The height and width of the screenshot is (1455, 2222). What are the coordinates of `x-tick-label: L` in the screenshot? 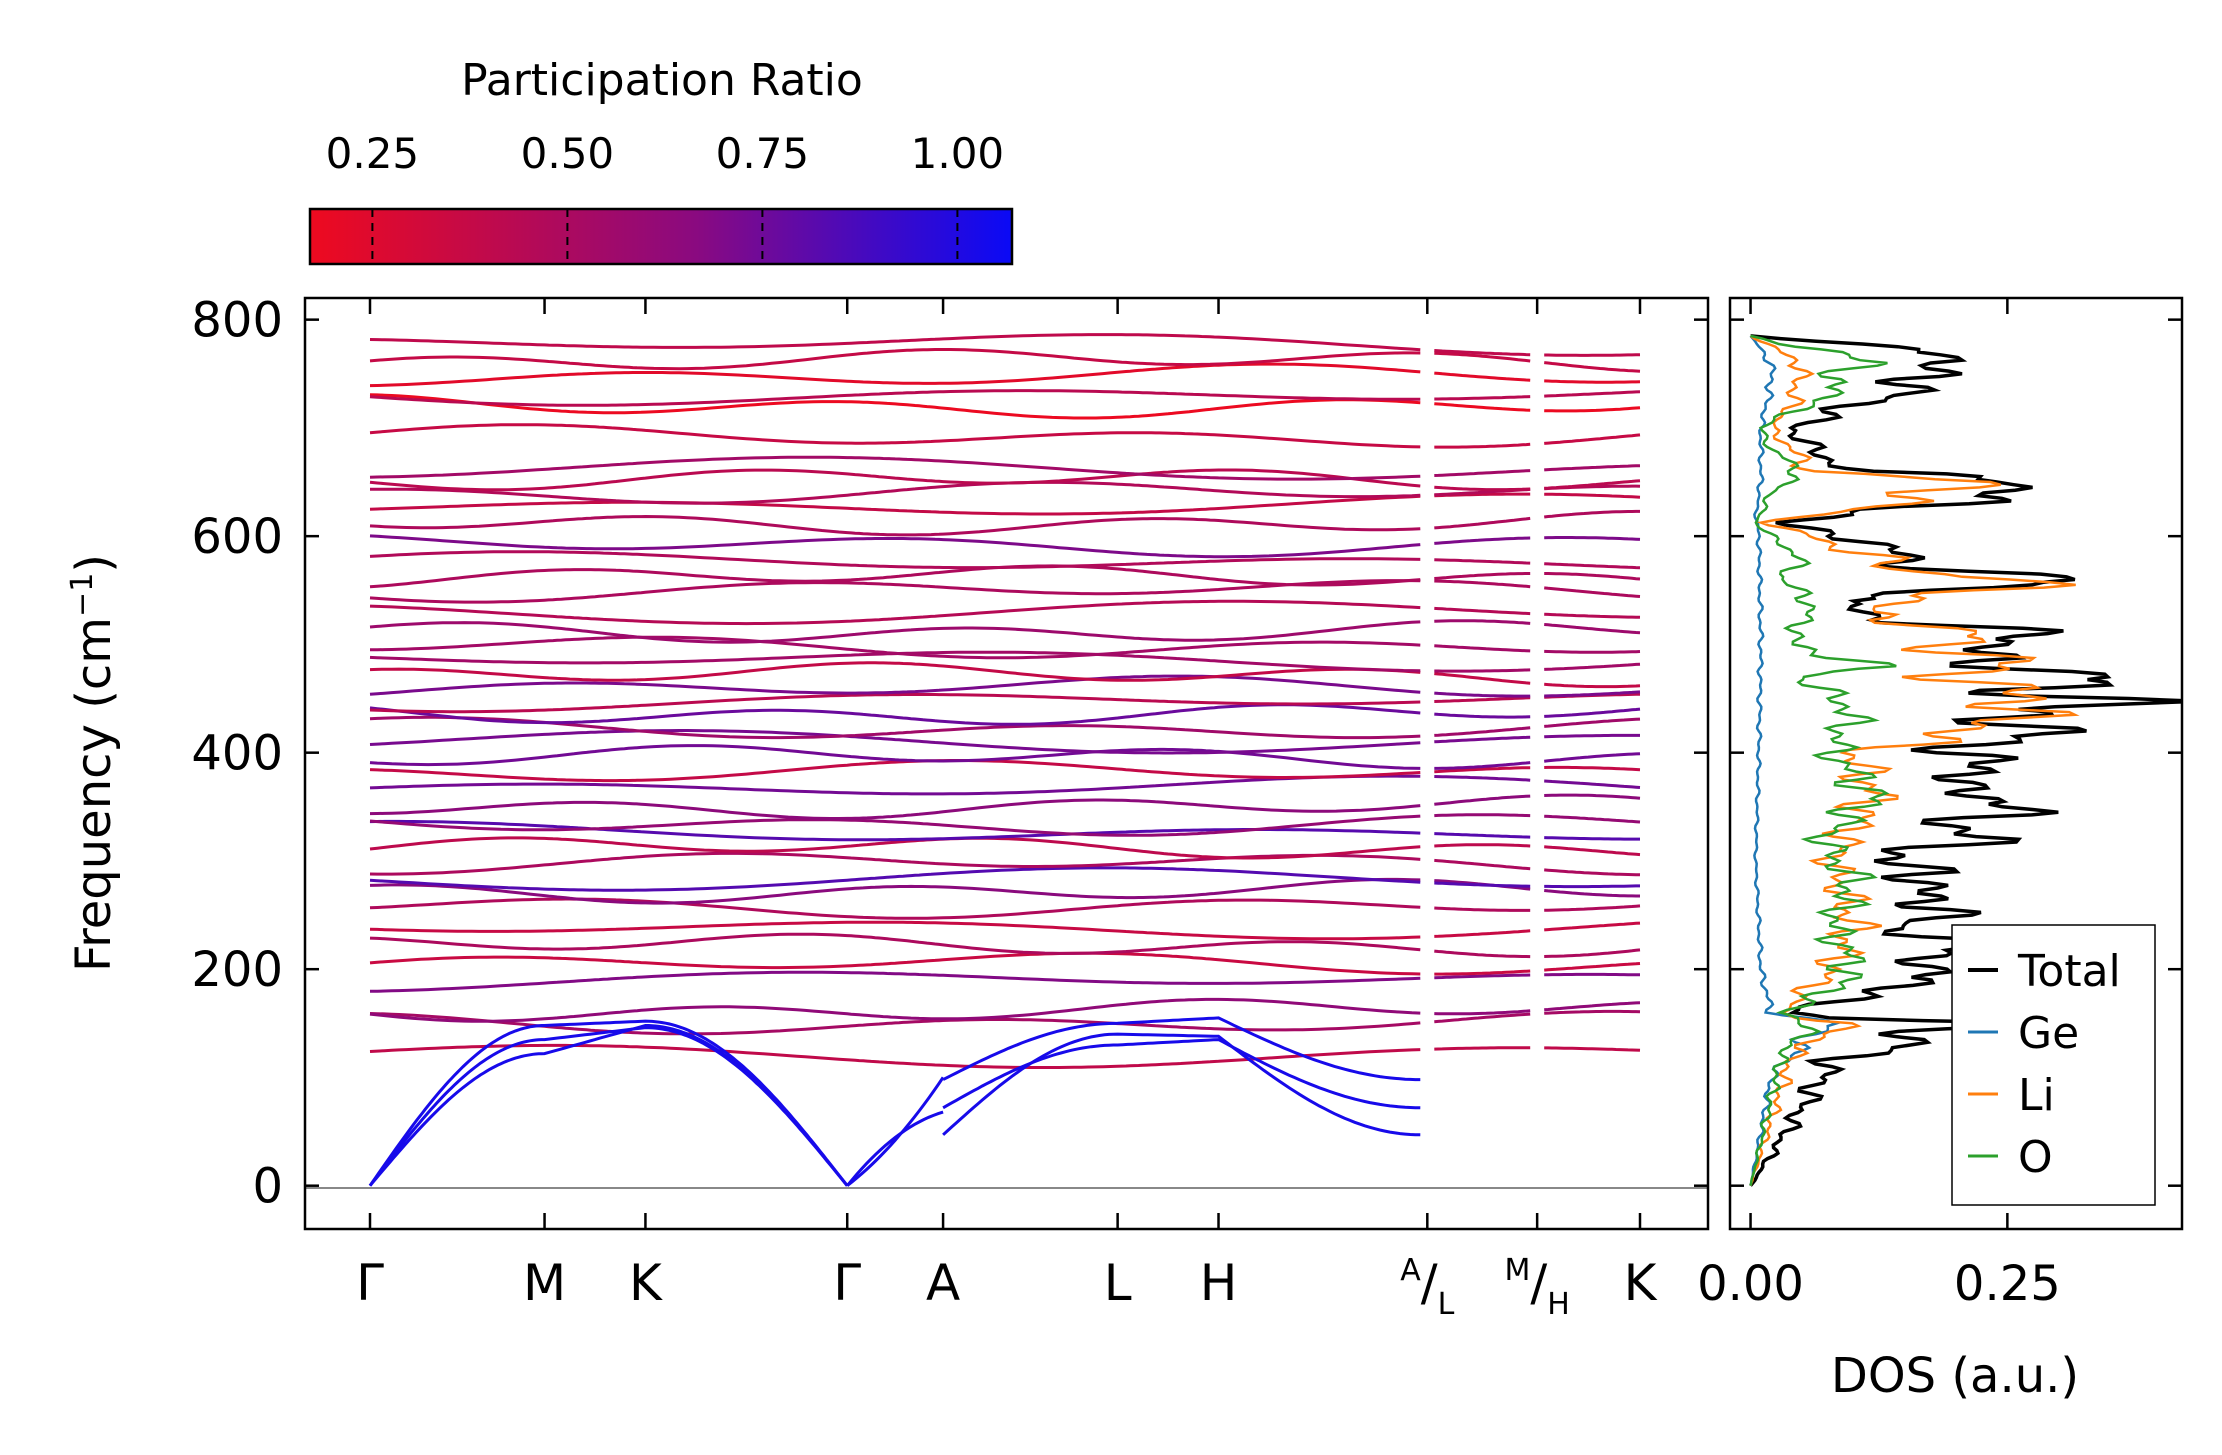 It's located at (1118, 1283).